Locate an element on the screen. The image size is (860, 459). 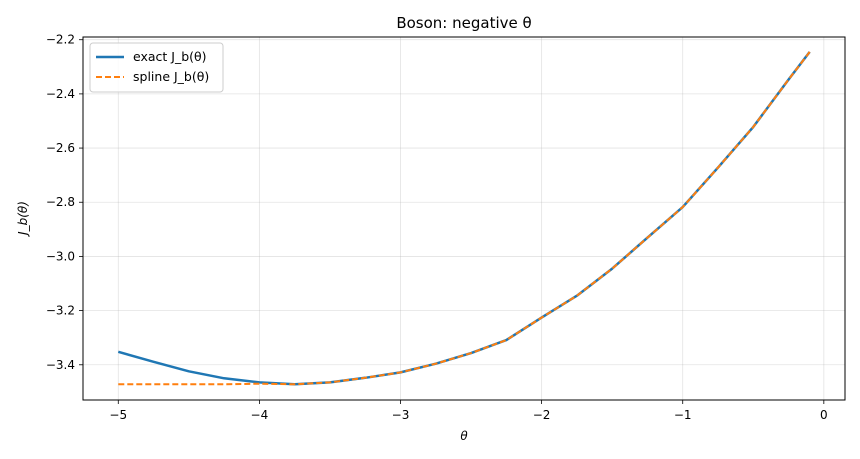
x-tick-label: −2 is located at coordinates (542, 415).